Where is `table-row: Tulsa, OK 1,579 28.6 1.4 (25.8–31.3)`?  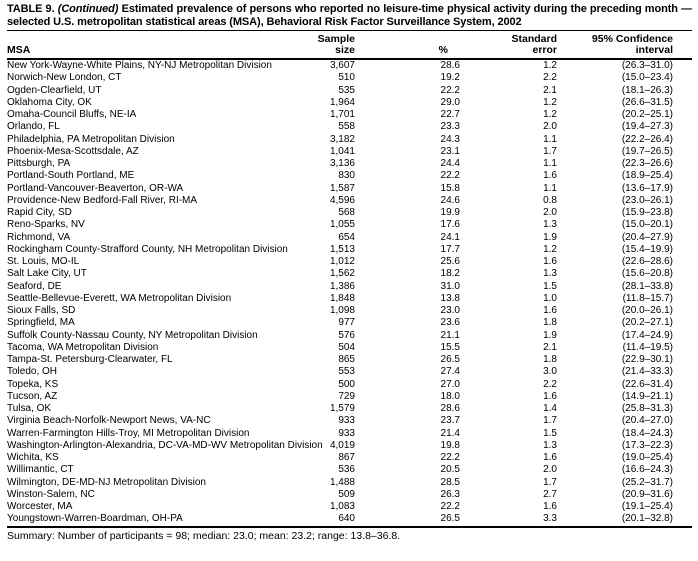 table-row: Tulsa, OK 1,579 28.6 1.4 (25.8–31.3) is located at coordinates (349, 409).